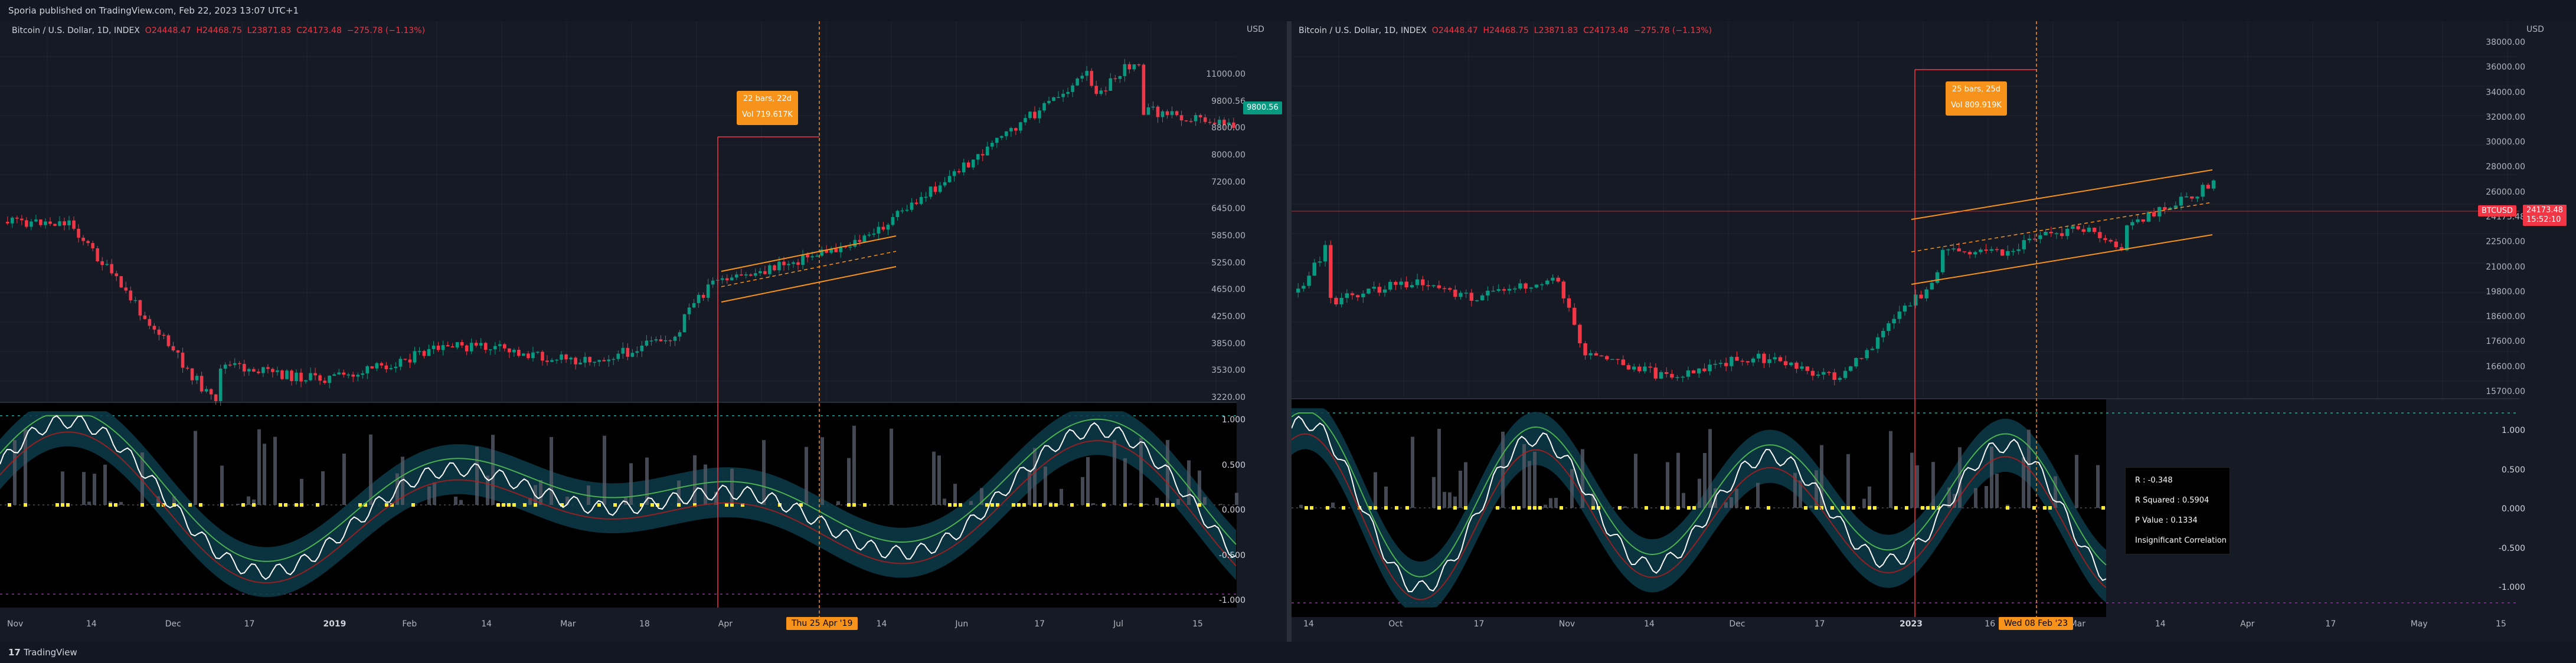 This screenshot has height=663, width=2576. What do you see at coordinates (1289, 331) in the screenshot?
I see `panel-divider` at bounding box center [1289, 331].